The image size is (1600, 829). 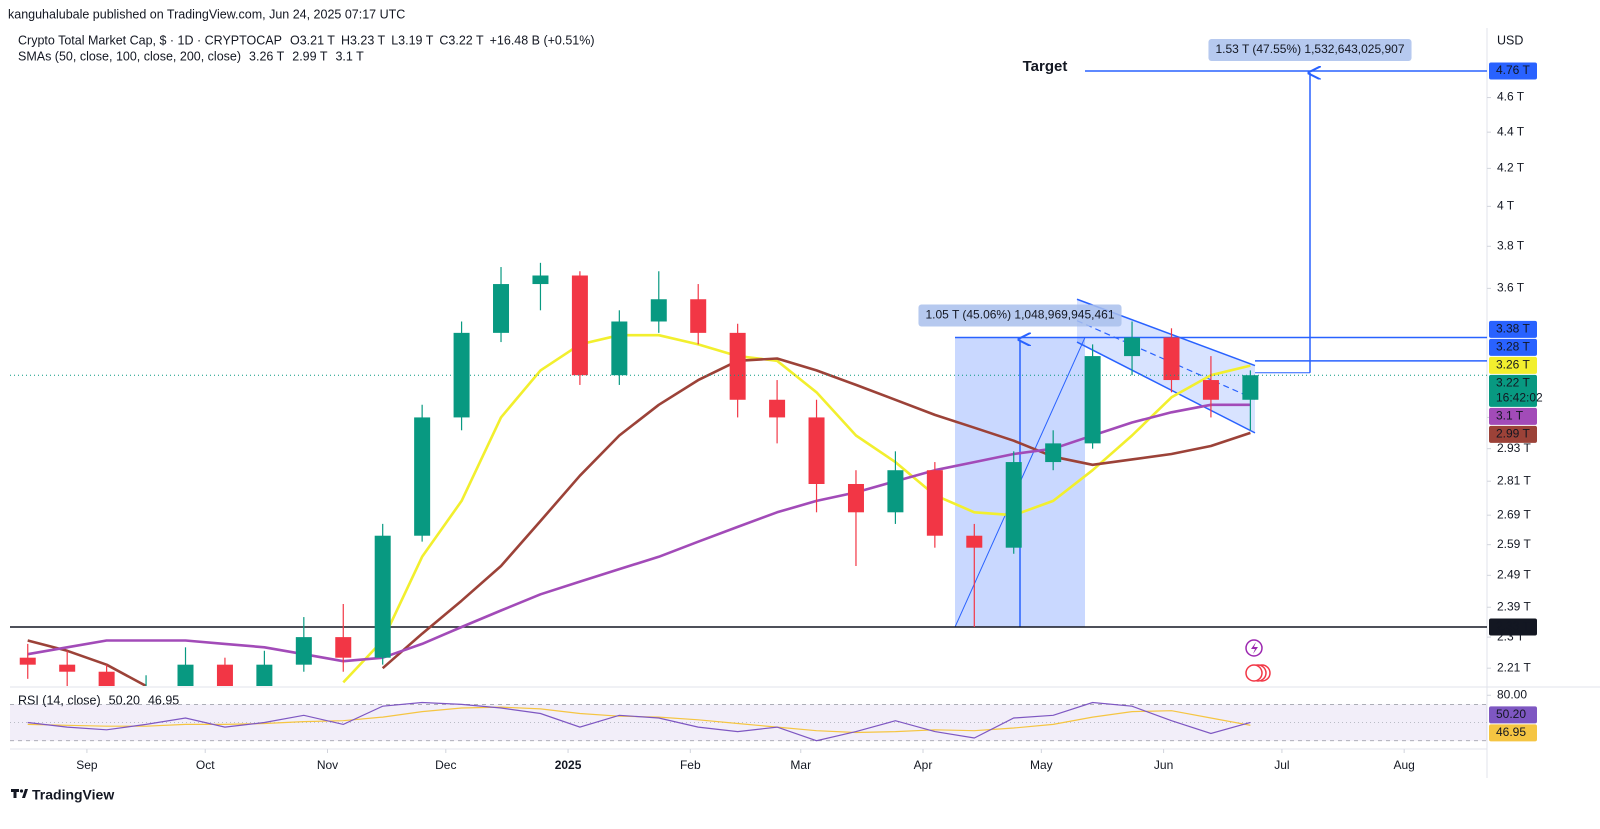 I want to click on axis-badge-text: 16:42:02, so click(x=1519, y=398).